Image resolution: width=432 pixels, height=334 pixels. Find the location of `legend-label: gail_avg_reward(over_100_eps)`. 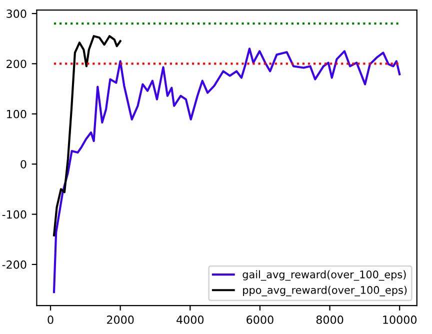

legend-label: gail_avg_reward(over_100_eps) is located at coordinates (324, 275).